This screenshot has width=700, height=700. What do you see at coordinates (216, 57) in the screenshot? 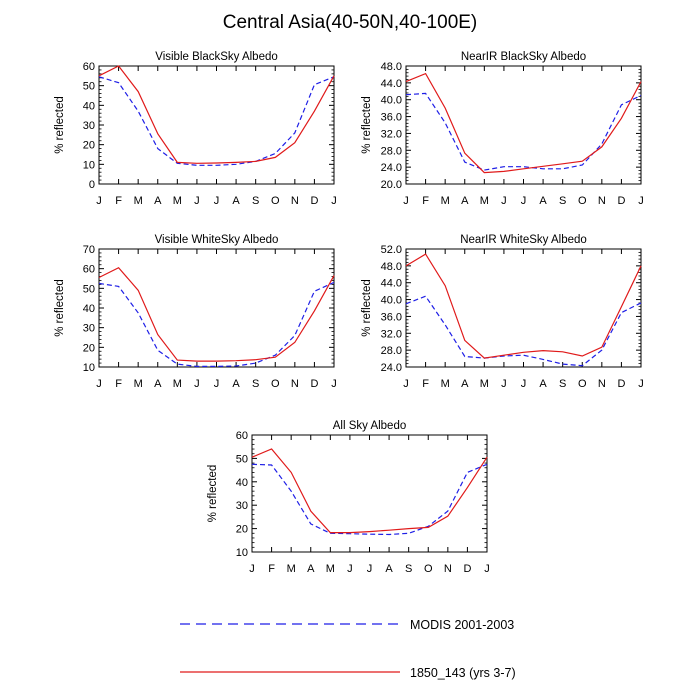
I see `panel-title: Visible BlackSky Albedo` at bounding box center [216, 57].